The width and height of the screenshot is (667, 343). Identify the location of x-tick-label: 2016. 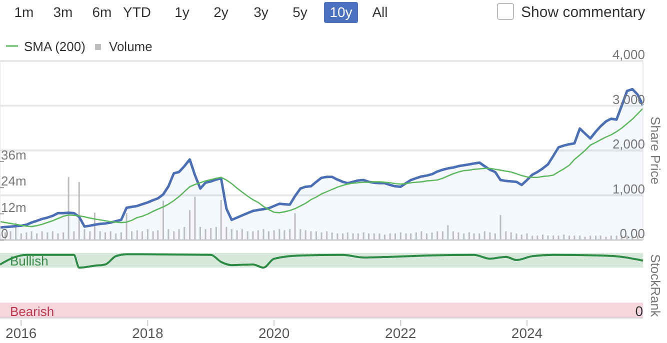
(21, 333).